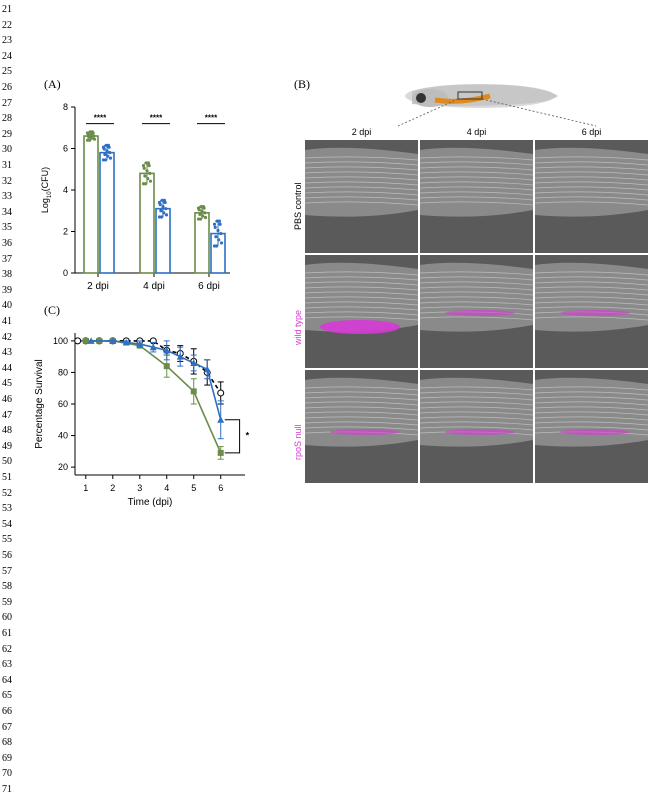 This screenshot has width=649, height=800. Describe the element at coordinates (7, 119) in the screenshot. I see `line-number: 28` at that location.